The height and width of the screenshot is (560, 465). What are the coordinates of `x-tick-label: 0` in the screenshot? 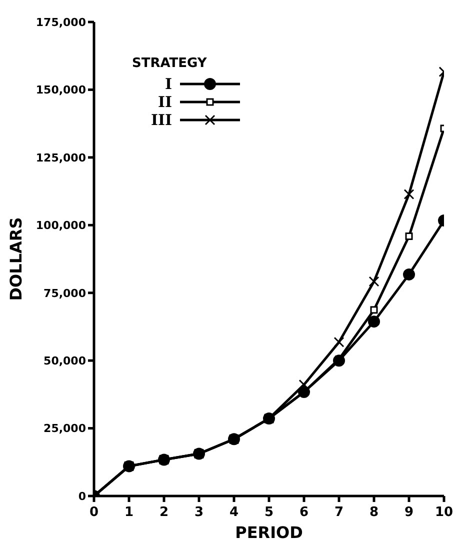 It's located at (94, 512).